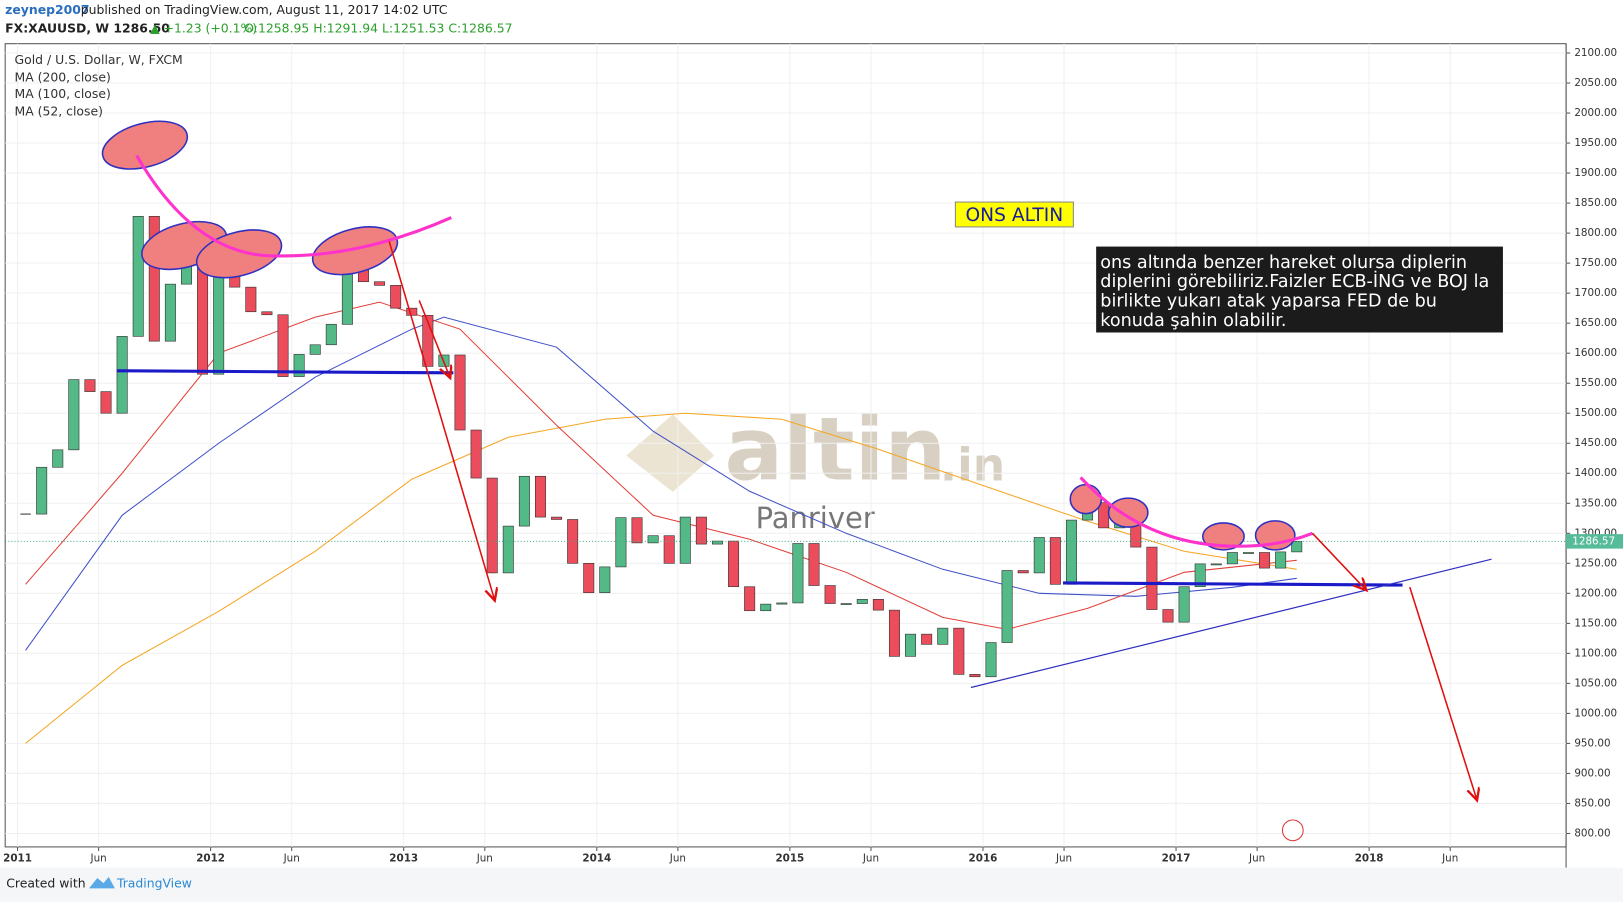  I want to click on y-tick-label: 1600.00, so click(1595, 353).